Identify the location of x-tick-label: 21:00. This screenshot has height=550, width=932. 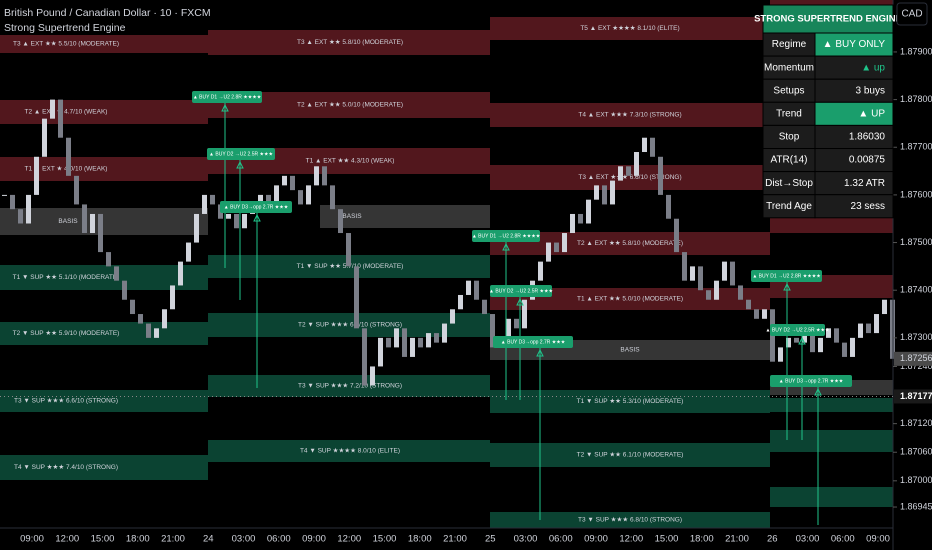
(455, 539).